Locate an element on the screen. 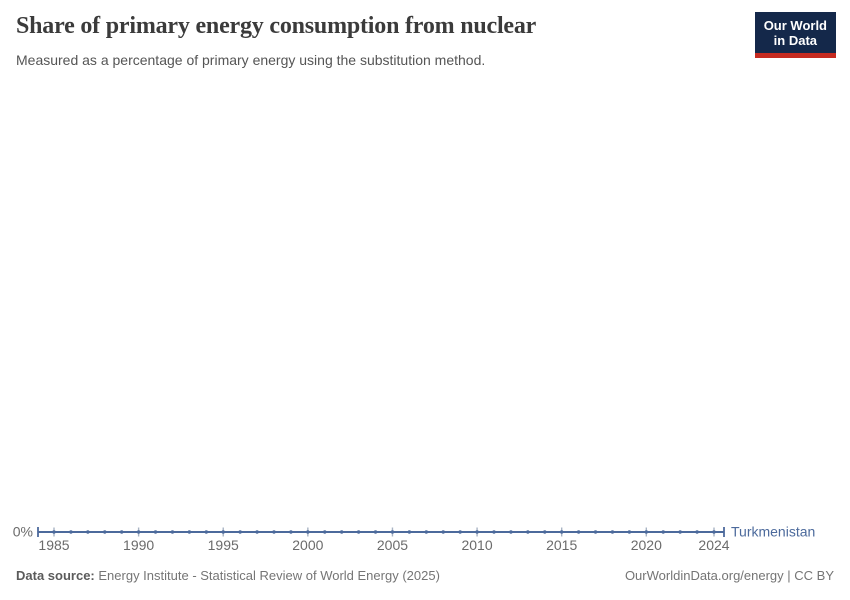 The width and height of the screenshot is (850, 600). data-point-1995 is located at coordinates (223, 532).